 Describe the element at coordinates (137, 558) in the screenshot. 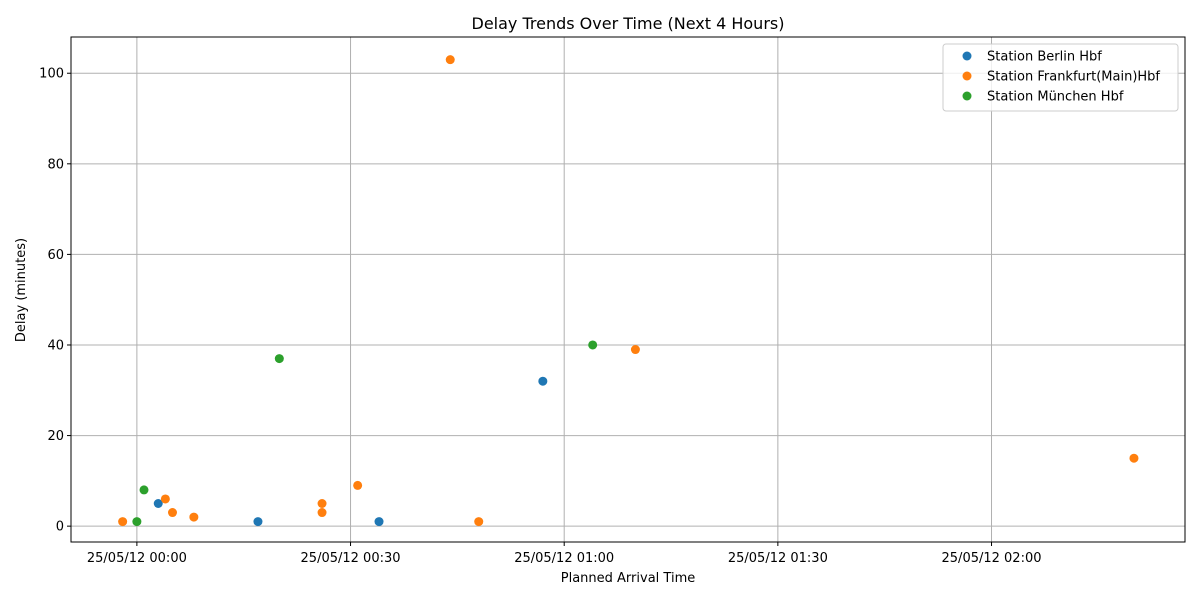

I see `x-tick-label: 25/05/12 00:00` at that location.